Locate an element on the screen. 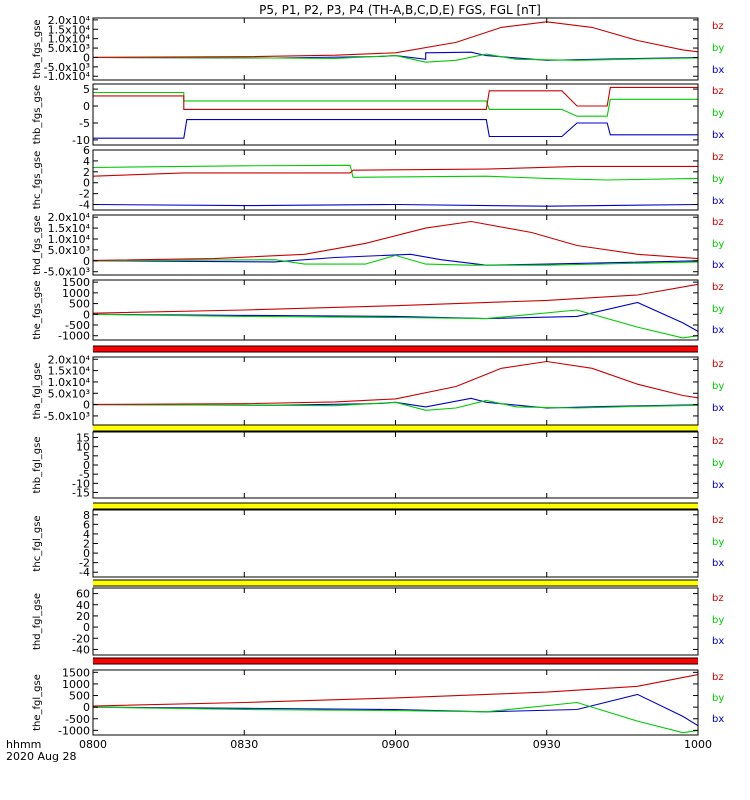 The height and width of the screenshot is (800, 750). x-tick-label: 0800 is located at coordinates (93, 744).